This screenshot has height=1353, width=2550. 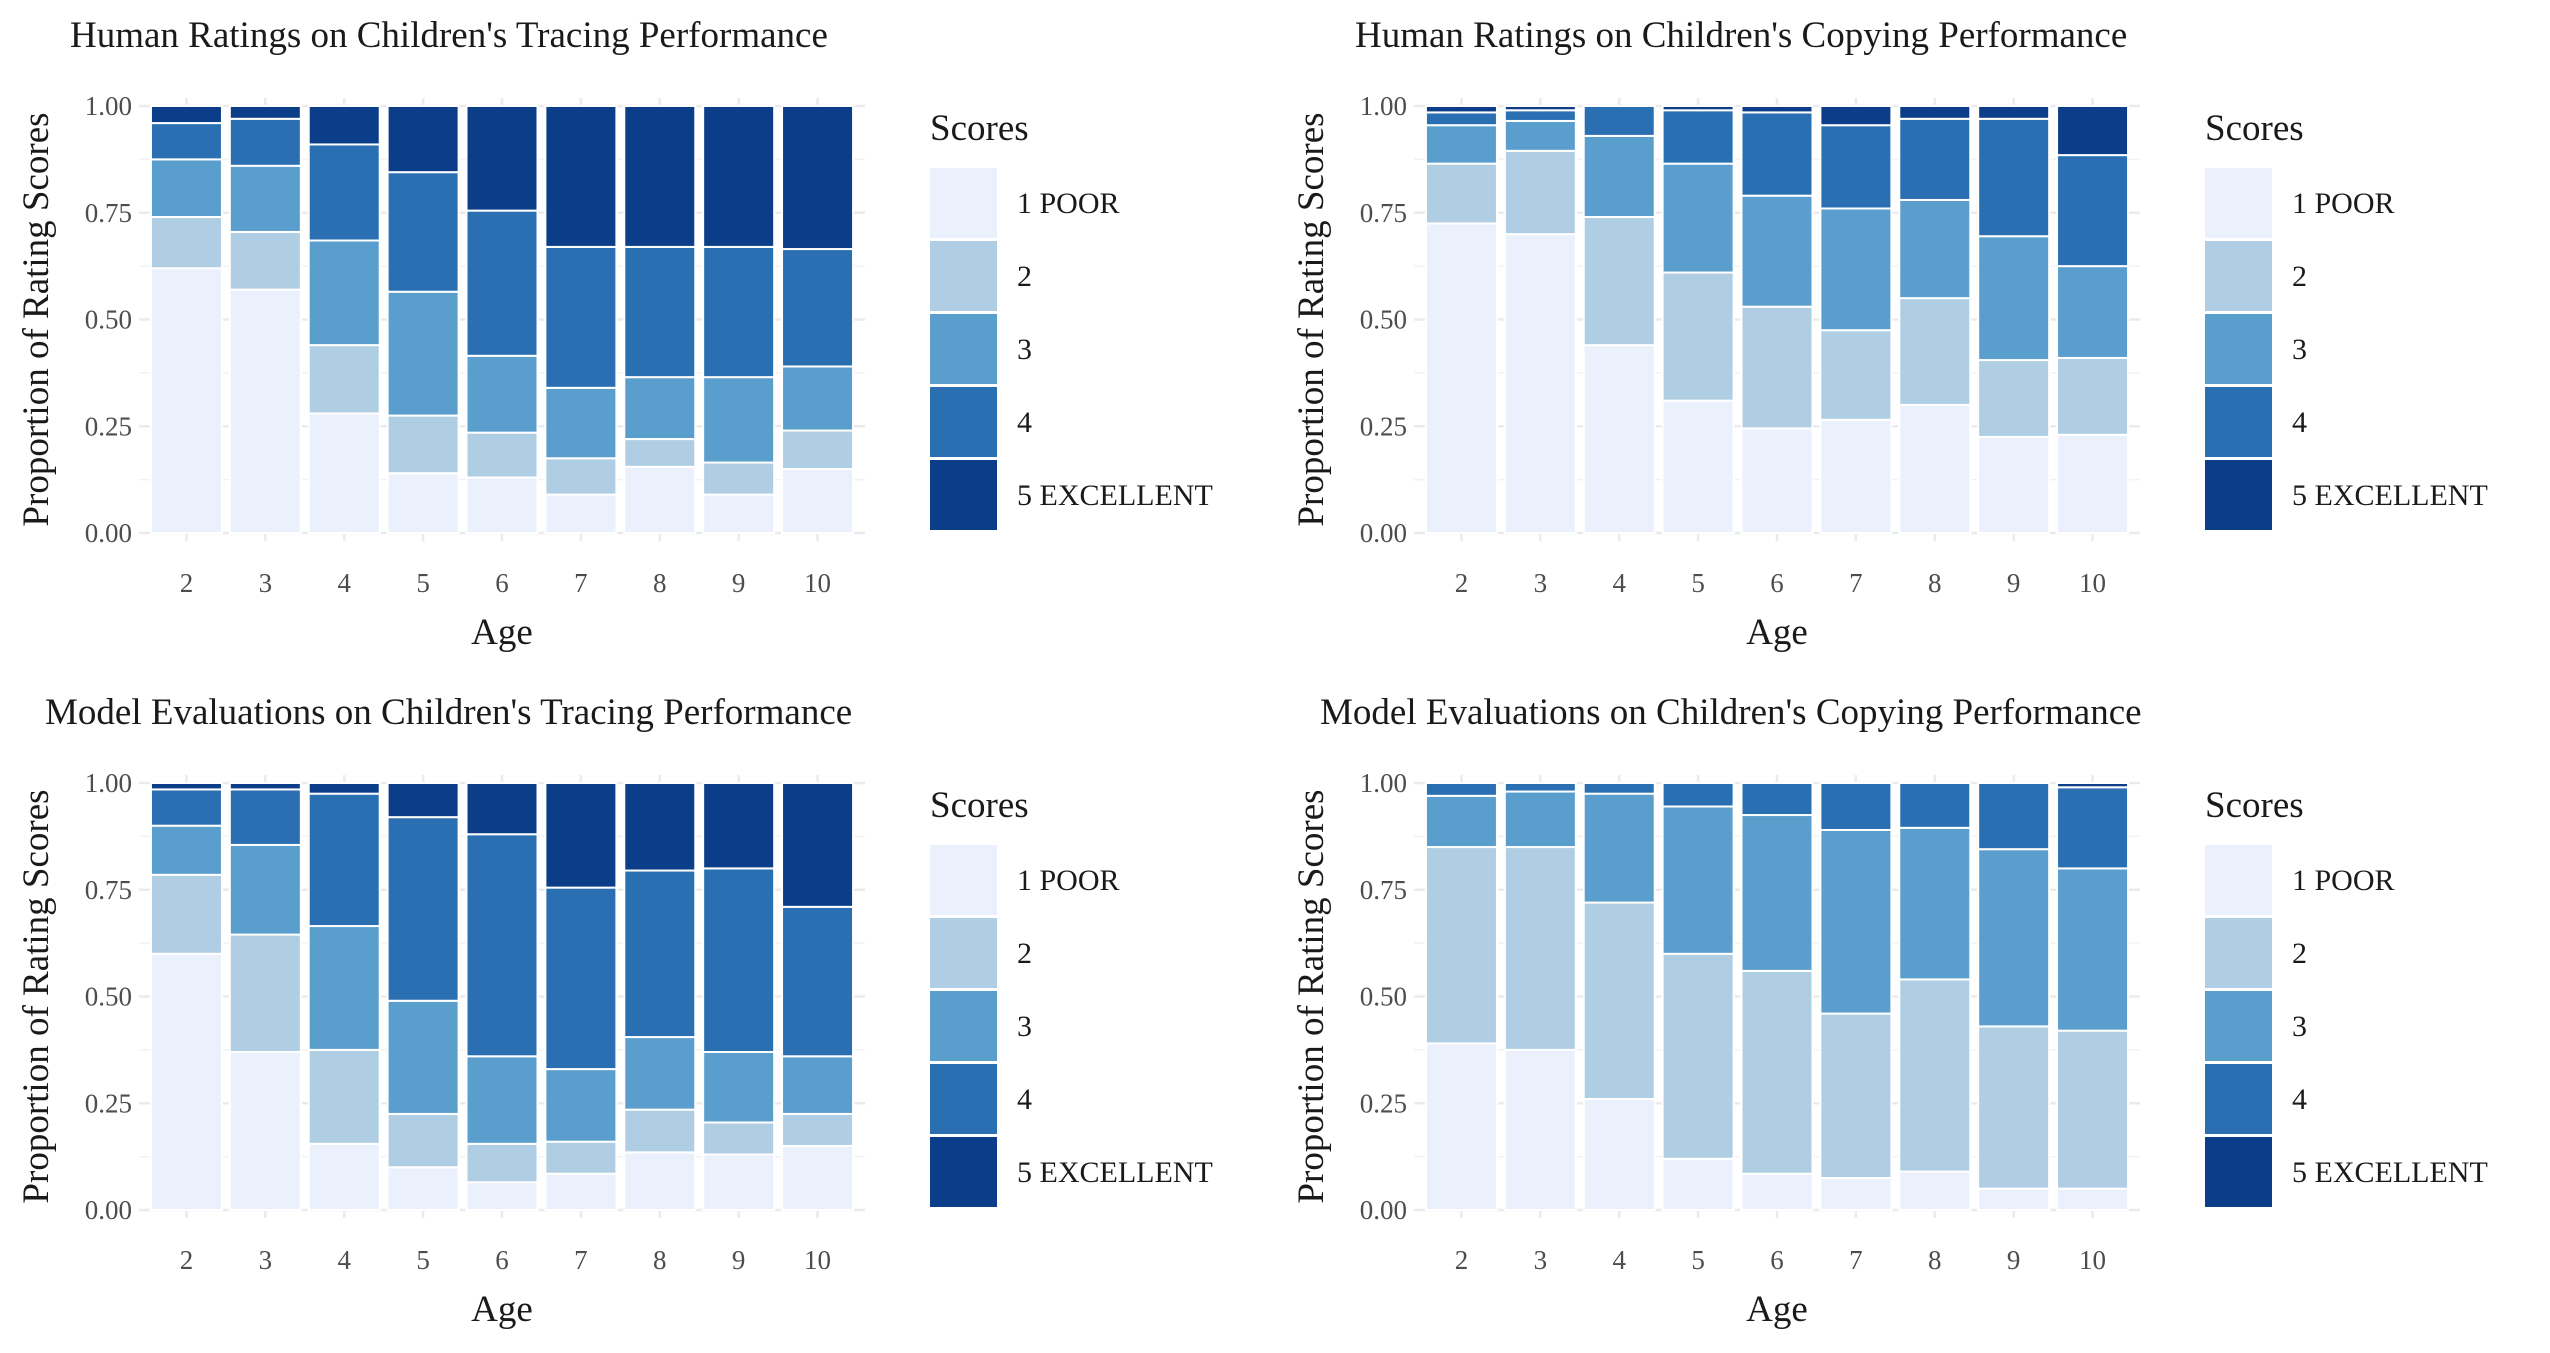 I want to click on x-tick-label: 8, so click(x=660, y=583).